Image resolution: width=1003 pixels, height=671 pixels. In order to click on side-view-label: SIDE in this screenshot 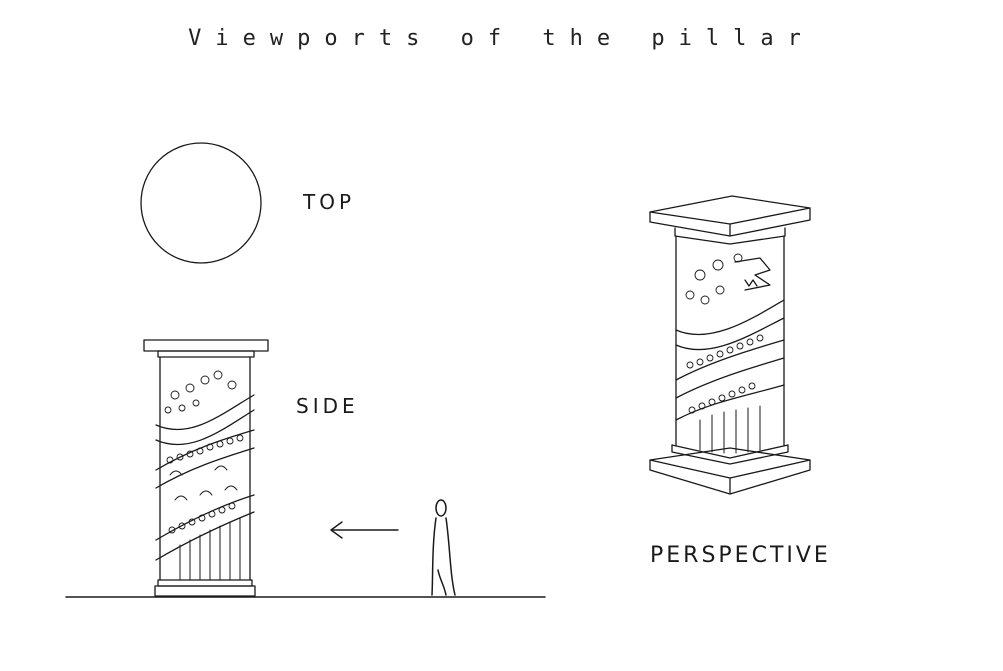, I will do `click(327, 406)`.